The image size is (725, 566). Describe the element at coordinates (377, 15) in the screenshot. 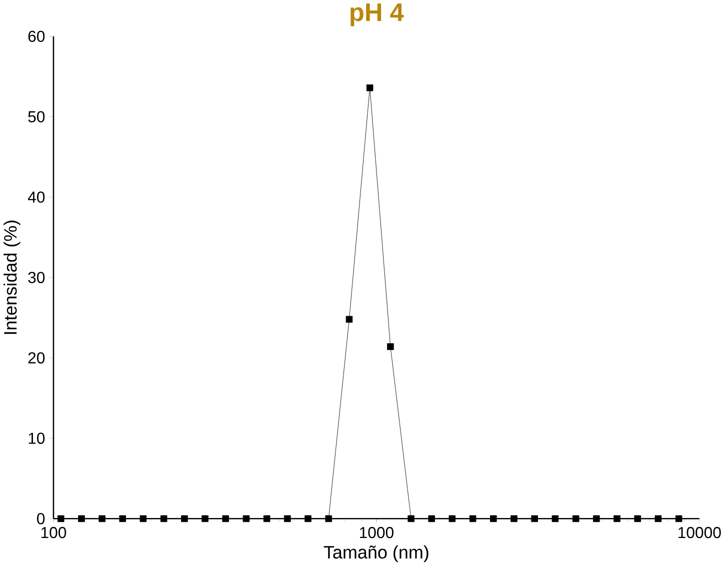

I see `chart-title: pH 4` at that location.